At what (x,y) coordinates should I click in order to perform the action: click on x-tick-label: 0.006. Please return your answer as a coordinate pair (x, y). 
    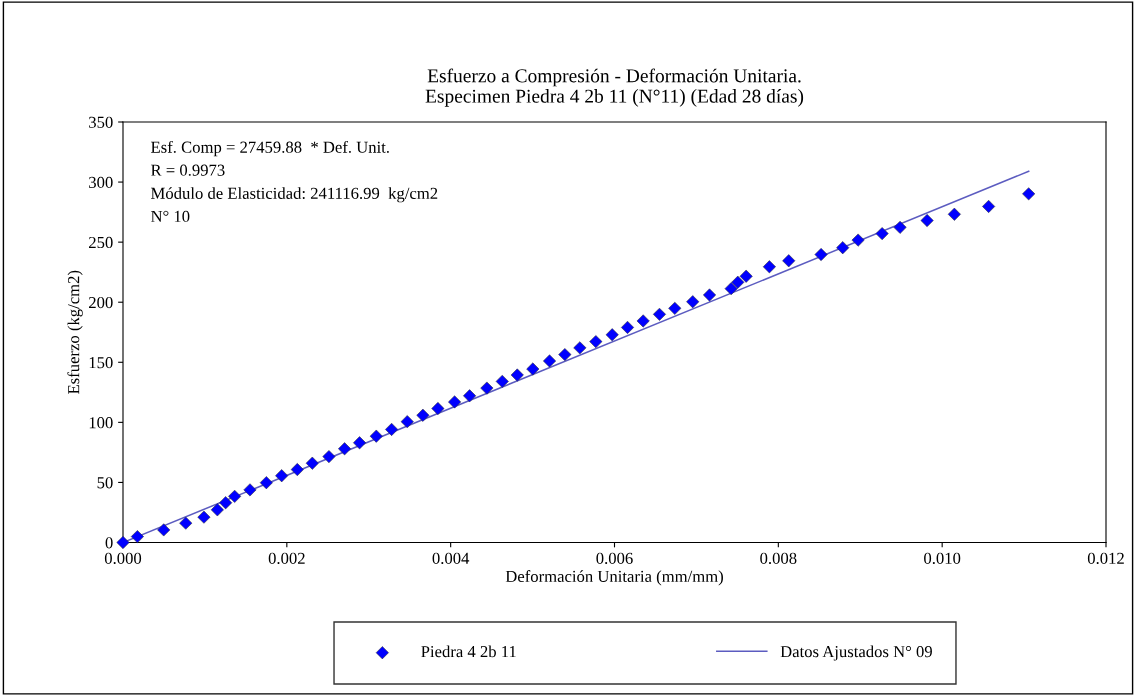
    Looking at the image, I should click on (614, 558).